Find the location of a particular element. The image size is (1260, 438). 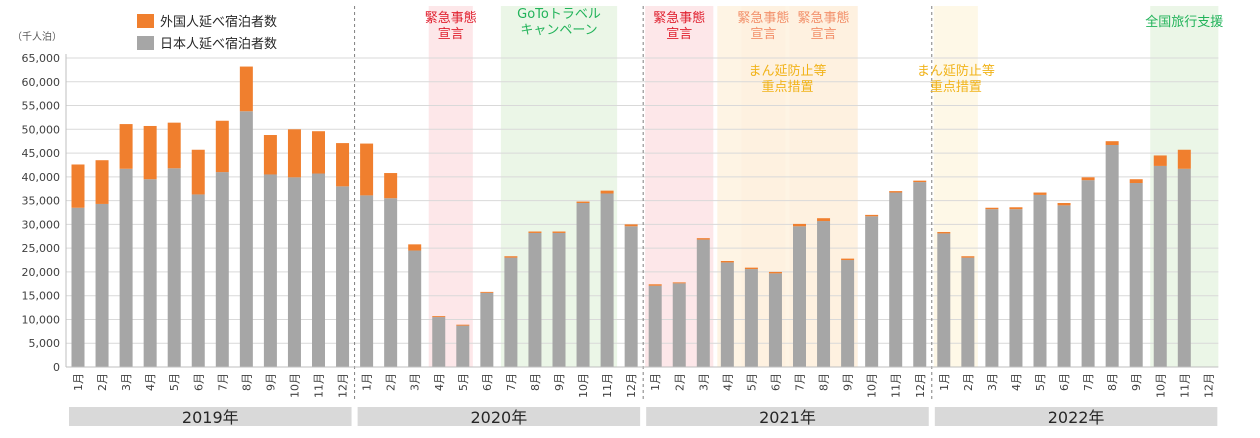

y-tick-label: 20,000 is located at coordinates (41, 272).